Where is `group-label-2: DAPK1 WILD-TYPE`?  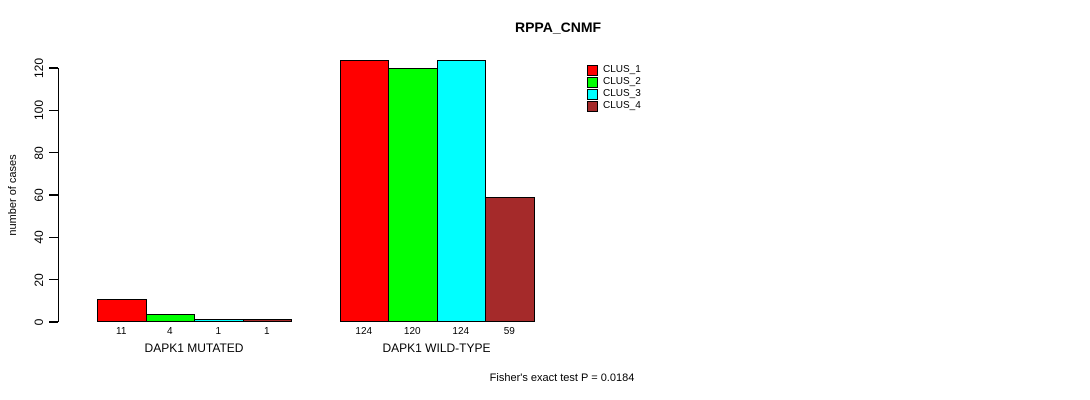
group-label-2: DAPK1 WILD-TYPE is located at coordinates (436, 348).